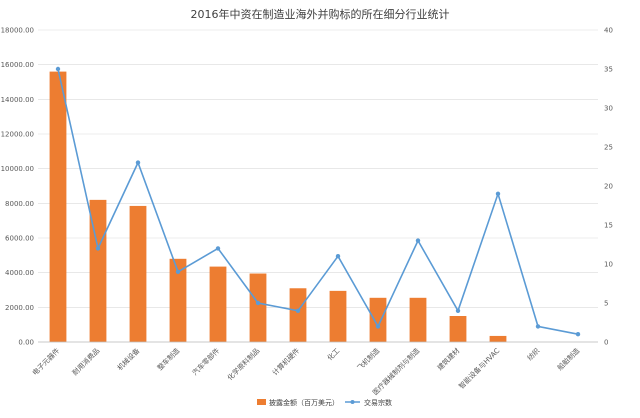 The height and width of the screenshot is (418, 640). Describe the element at coordinates (568, 359) in the screenshot. I see `category-label: 船舶制造` at that location.